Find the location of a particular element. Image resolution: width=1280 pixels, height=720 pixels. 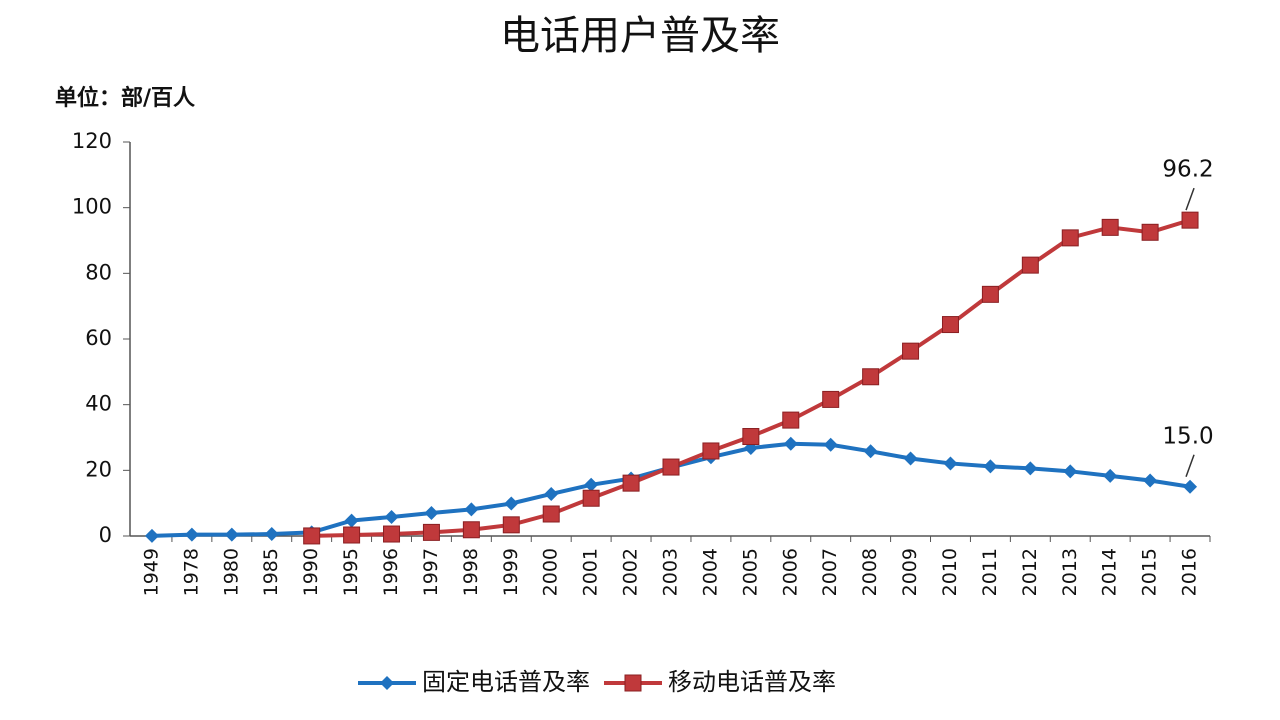

y-tick-label: 80 is located at coordinates (98, 272).